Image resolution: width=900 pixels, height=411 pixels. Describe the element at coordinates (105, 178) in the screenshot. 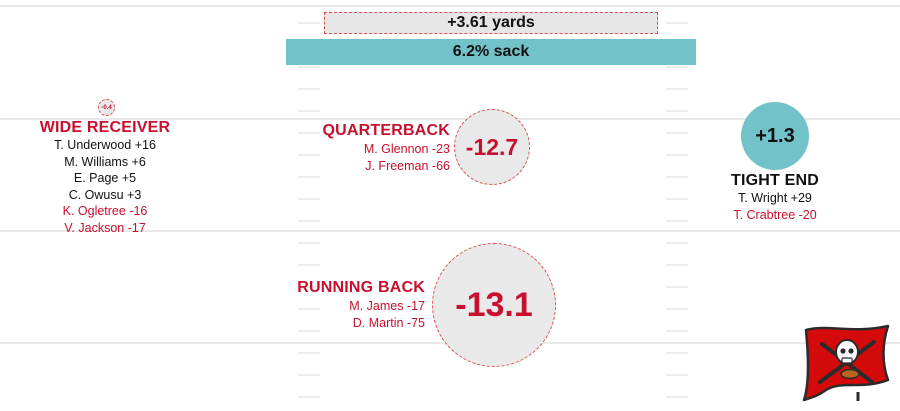

I see `player-line: E. Page +5` at that location.